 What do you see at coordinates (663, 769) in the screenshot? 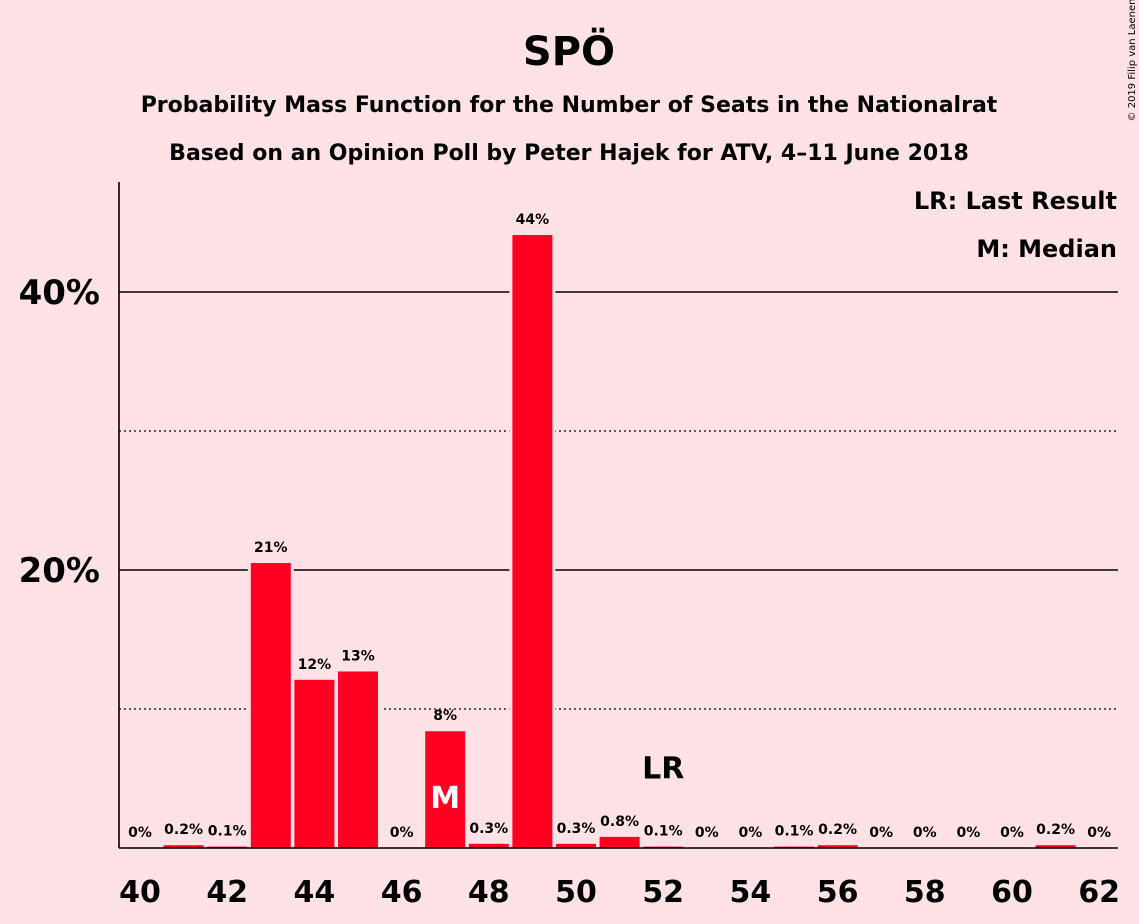
I see `last-result-marker: LR` at bounding box center [663, 769].